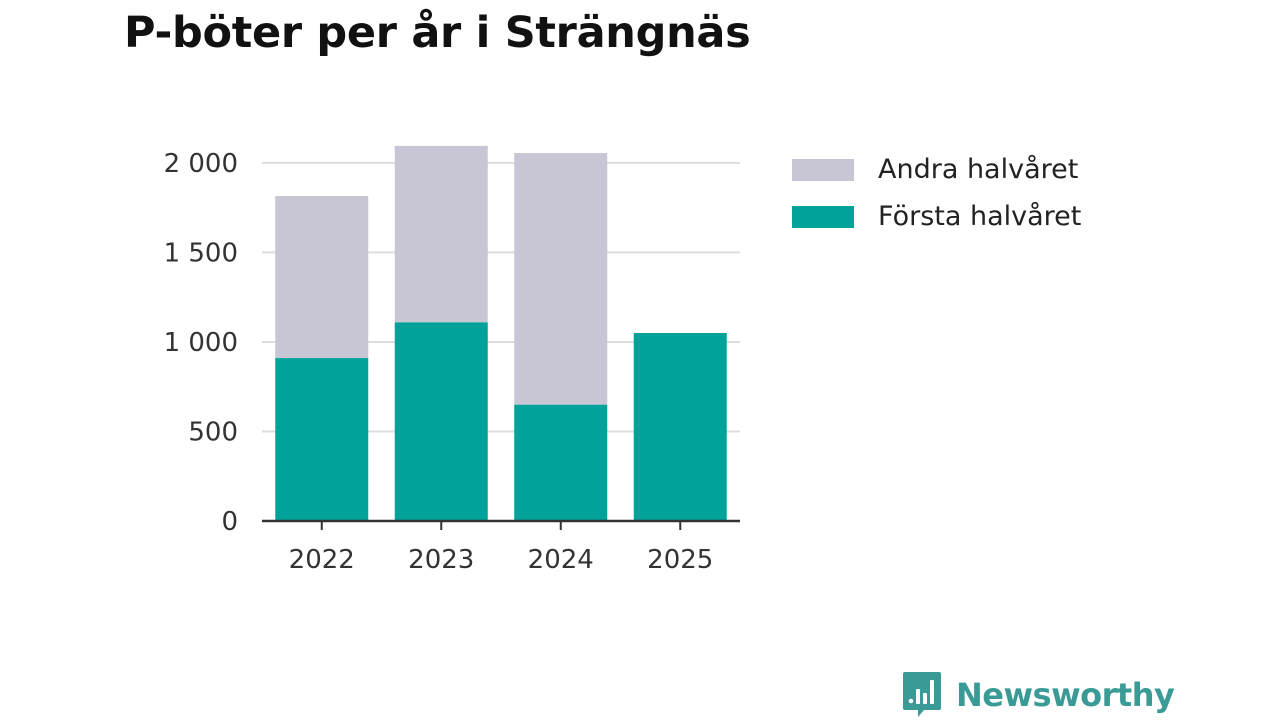 The image size is (1280, 720). Describe the element at coordinates (561, 279) in the screenshot. I see `bar-second-half-2024` at that location.